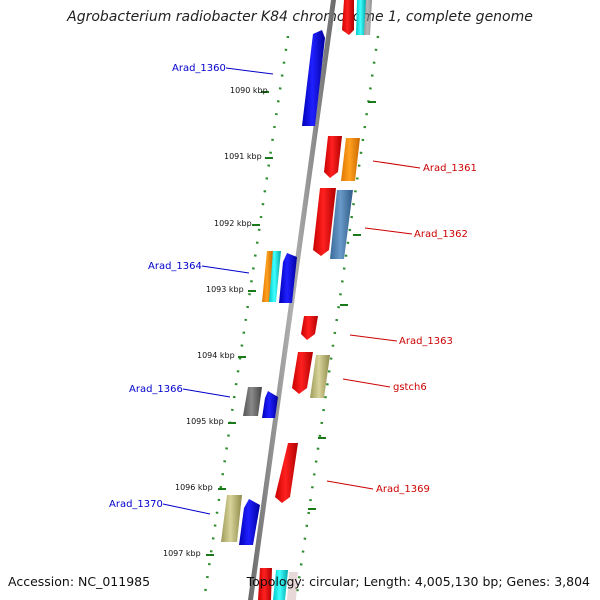 Image resolution: width=600 pixels, height=600 pixels. What do you see at coordinates (368, 17) in the screenshot?
I see `gene-block-gray` at bounding box center [368, 17].